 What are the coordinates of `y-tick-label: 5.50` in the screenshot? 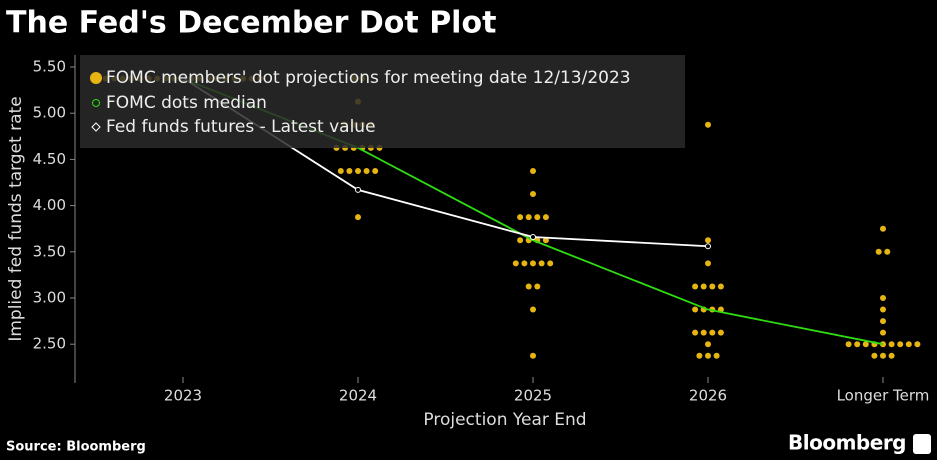 It's located at (49, 67).